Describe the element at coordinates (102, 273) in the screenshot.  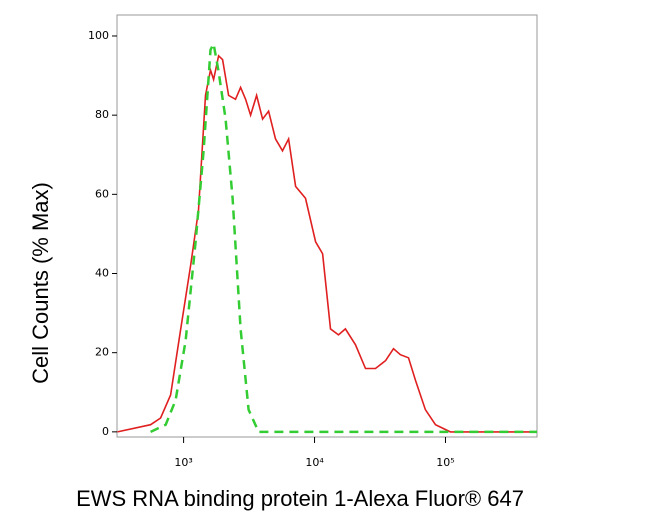
I see `y-tick-label: 40` at that location.